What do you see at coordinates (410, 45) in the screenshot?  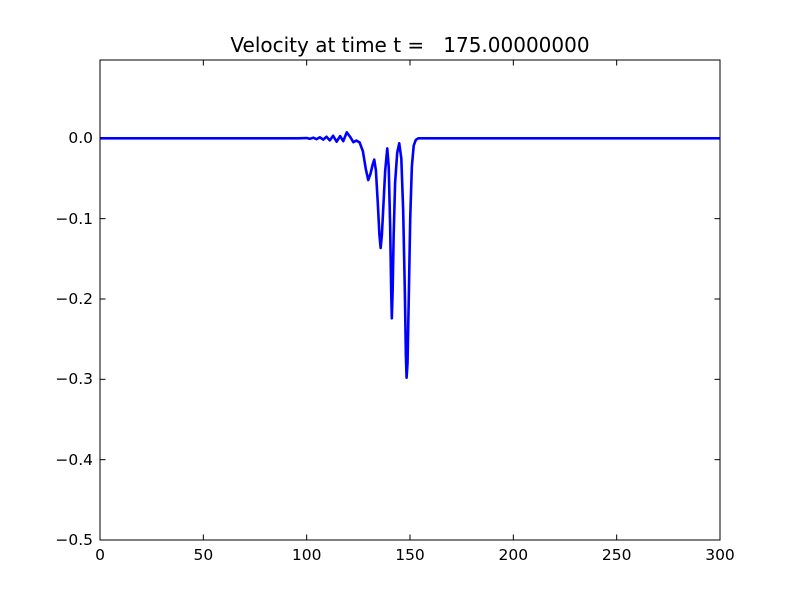 I see `plot-title: Velocity at time t = 175.00000000` at bounding box center [410, 45].